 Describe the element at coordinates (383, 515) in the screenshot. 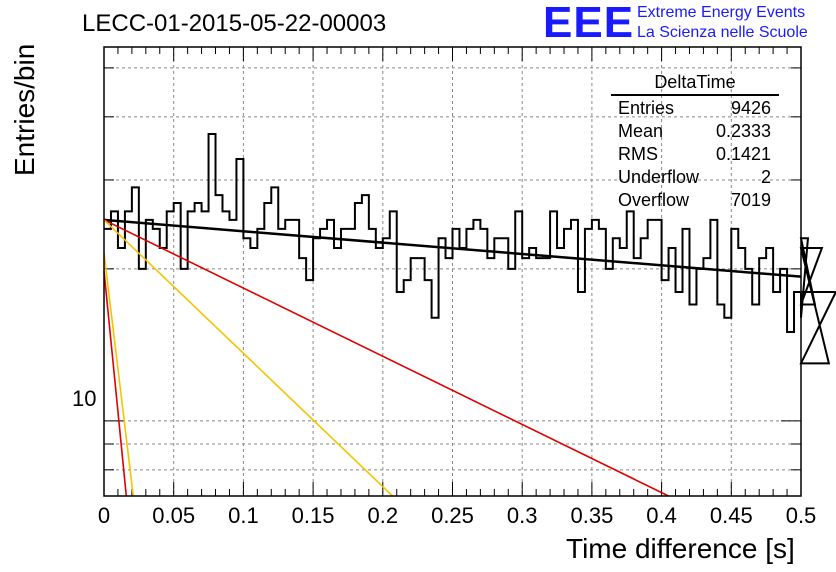

I see `x-tick-label: 0.2` at that location.